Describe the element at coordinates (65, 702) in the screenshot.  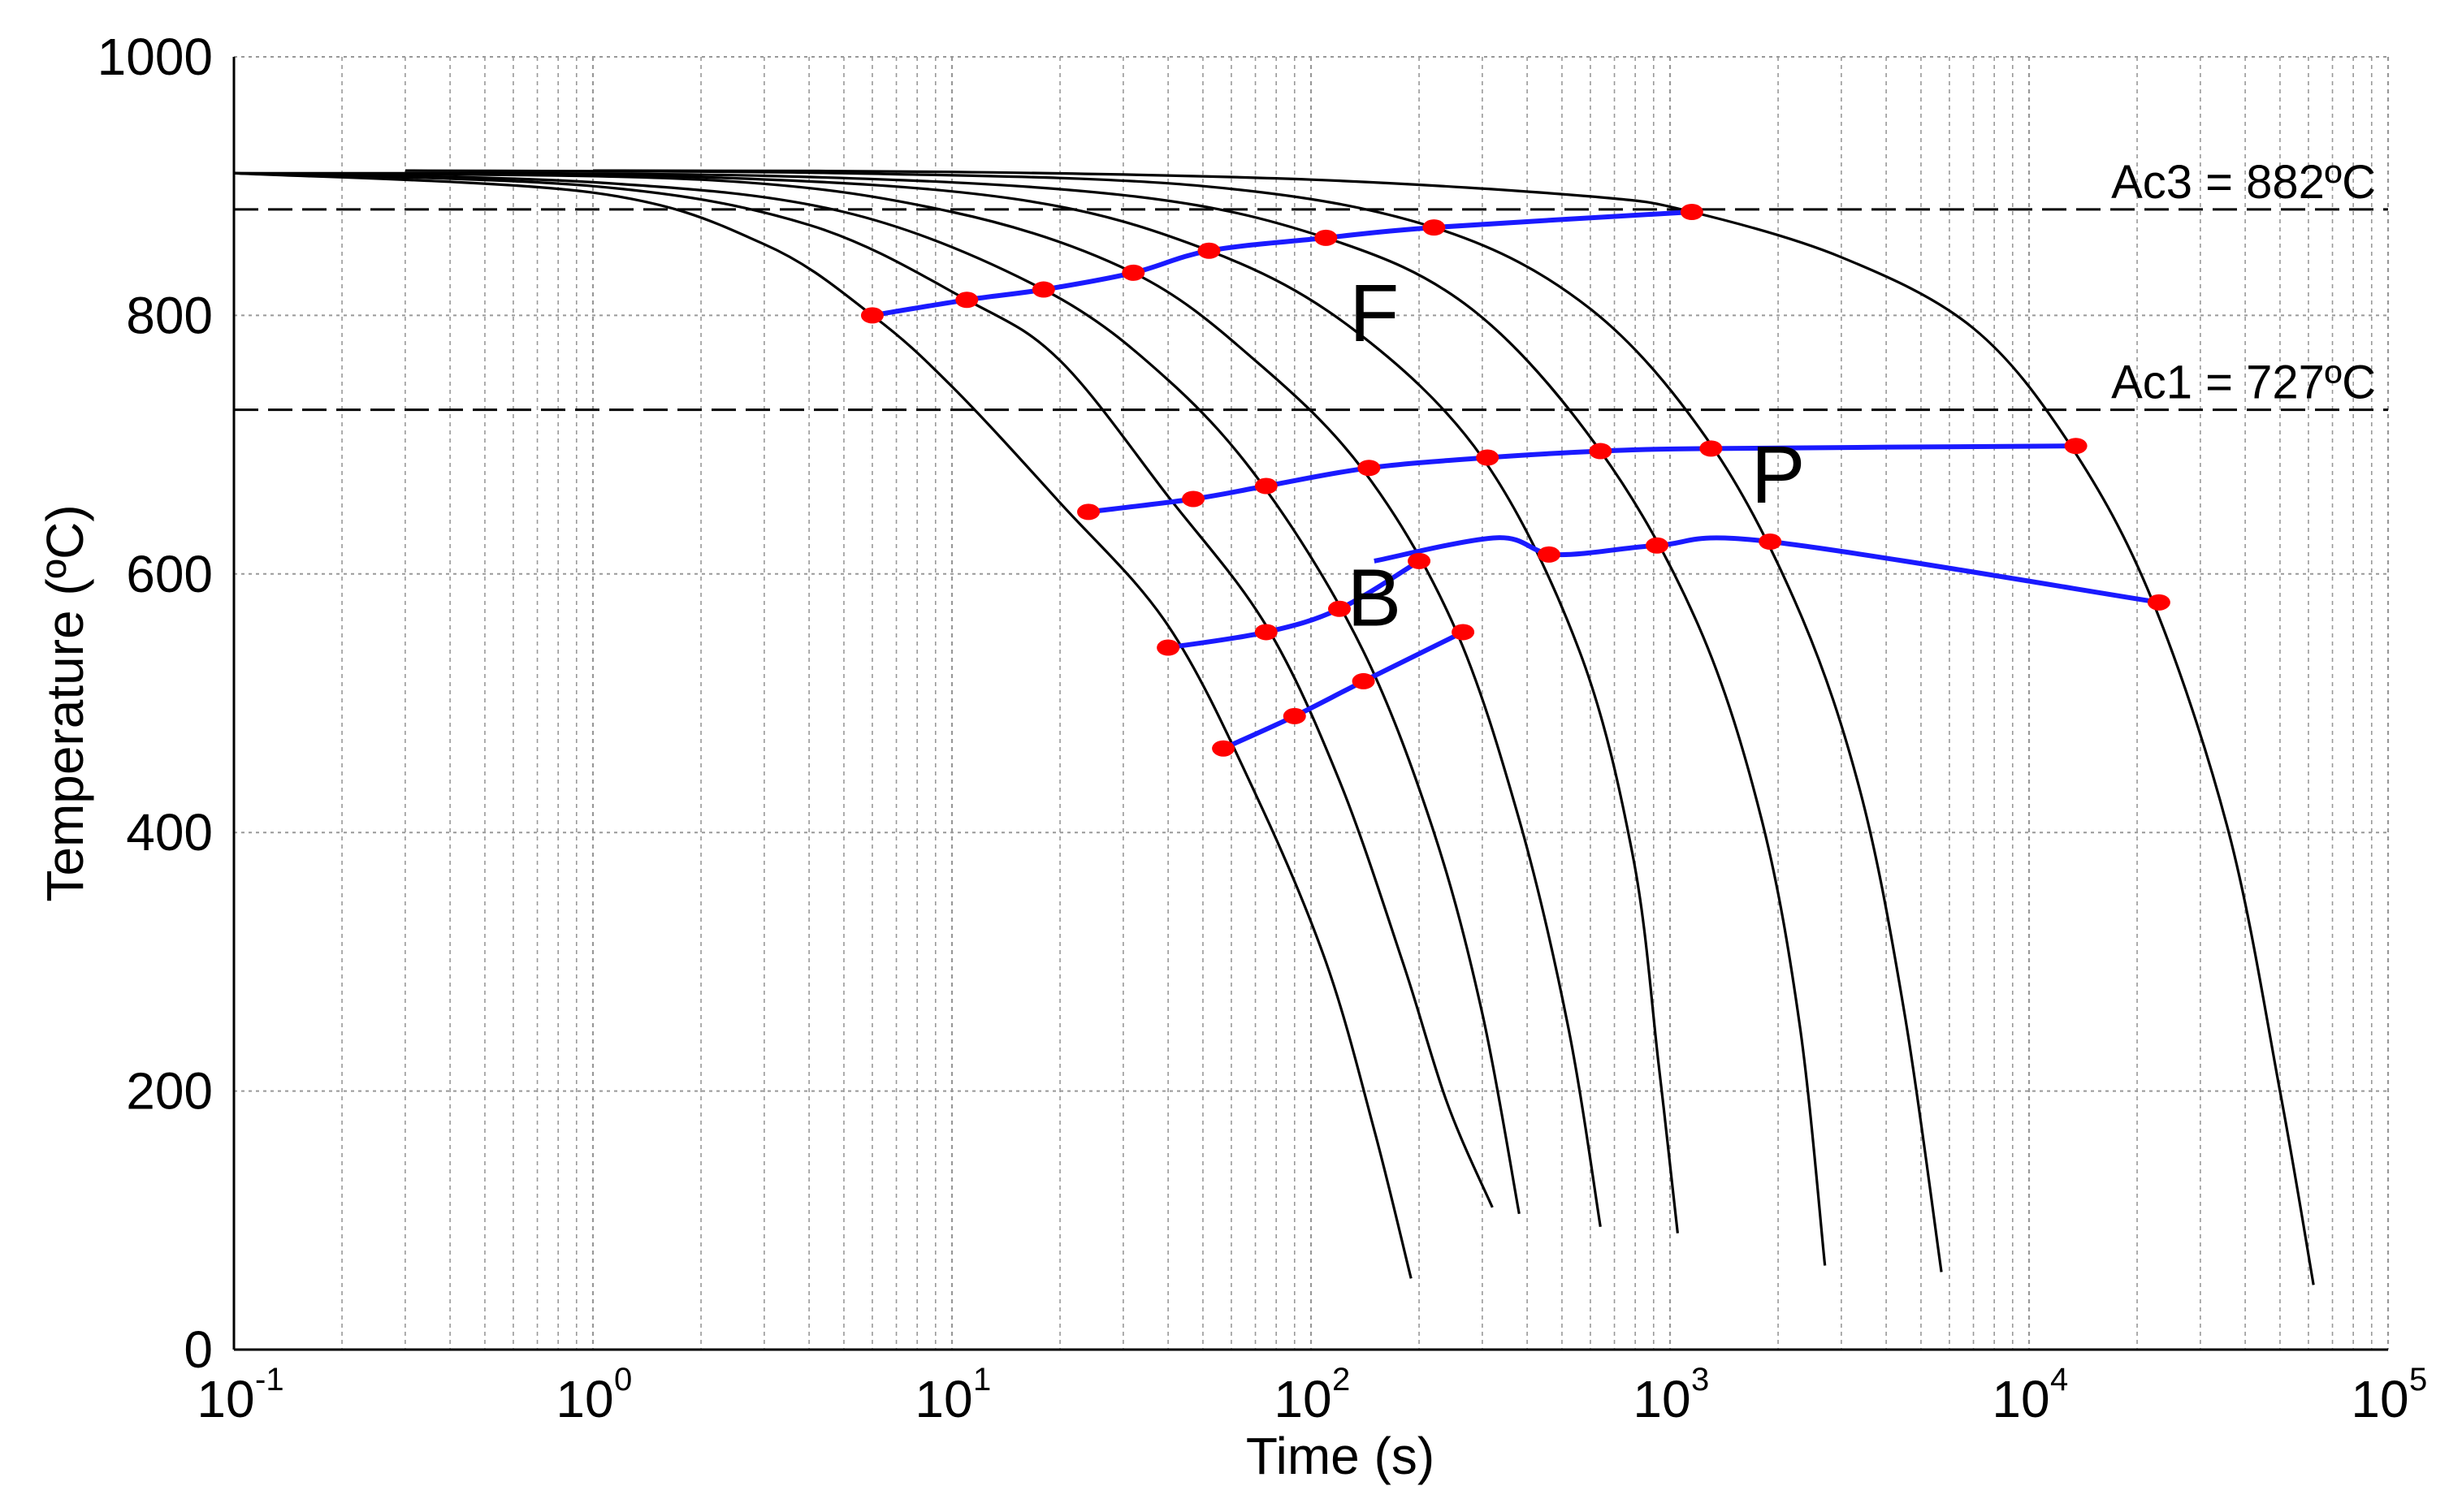
I see `y-axis-title: Temperature (ºC)` at that location.